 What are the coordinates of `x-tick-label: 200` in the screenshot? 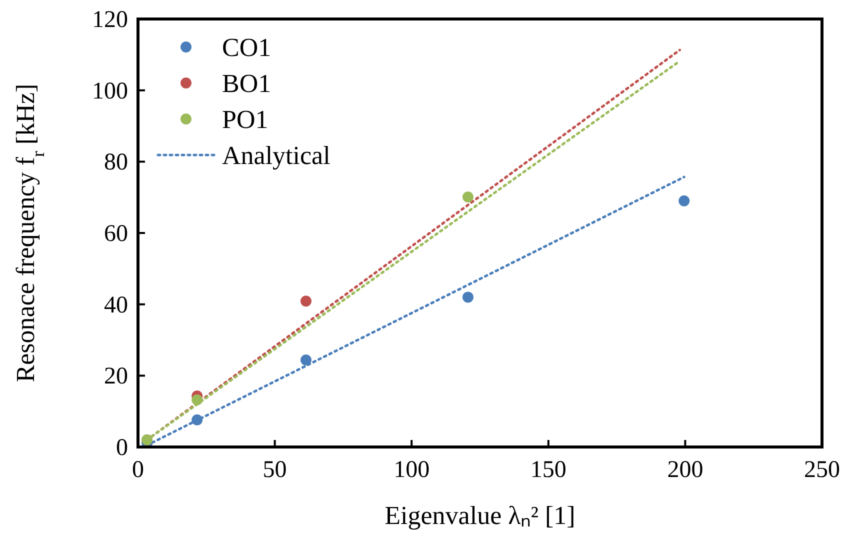 It's located at (685, 470).